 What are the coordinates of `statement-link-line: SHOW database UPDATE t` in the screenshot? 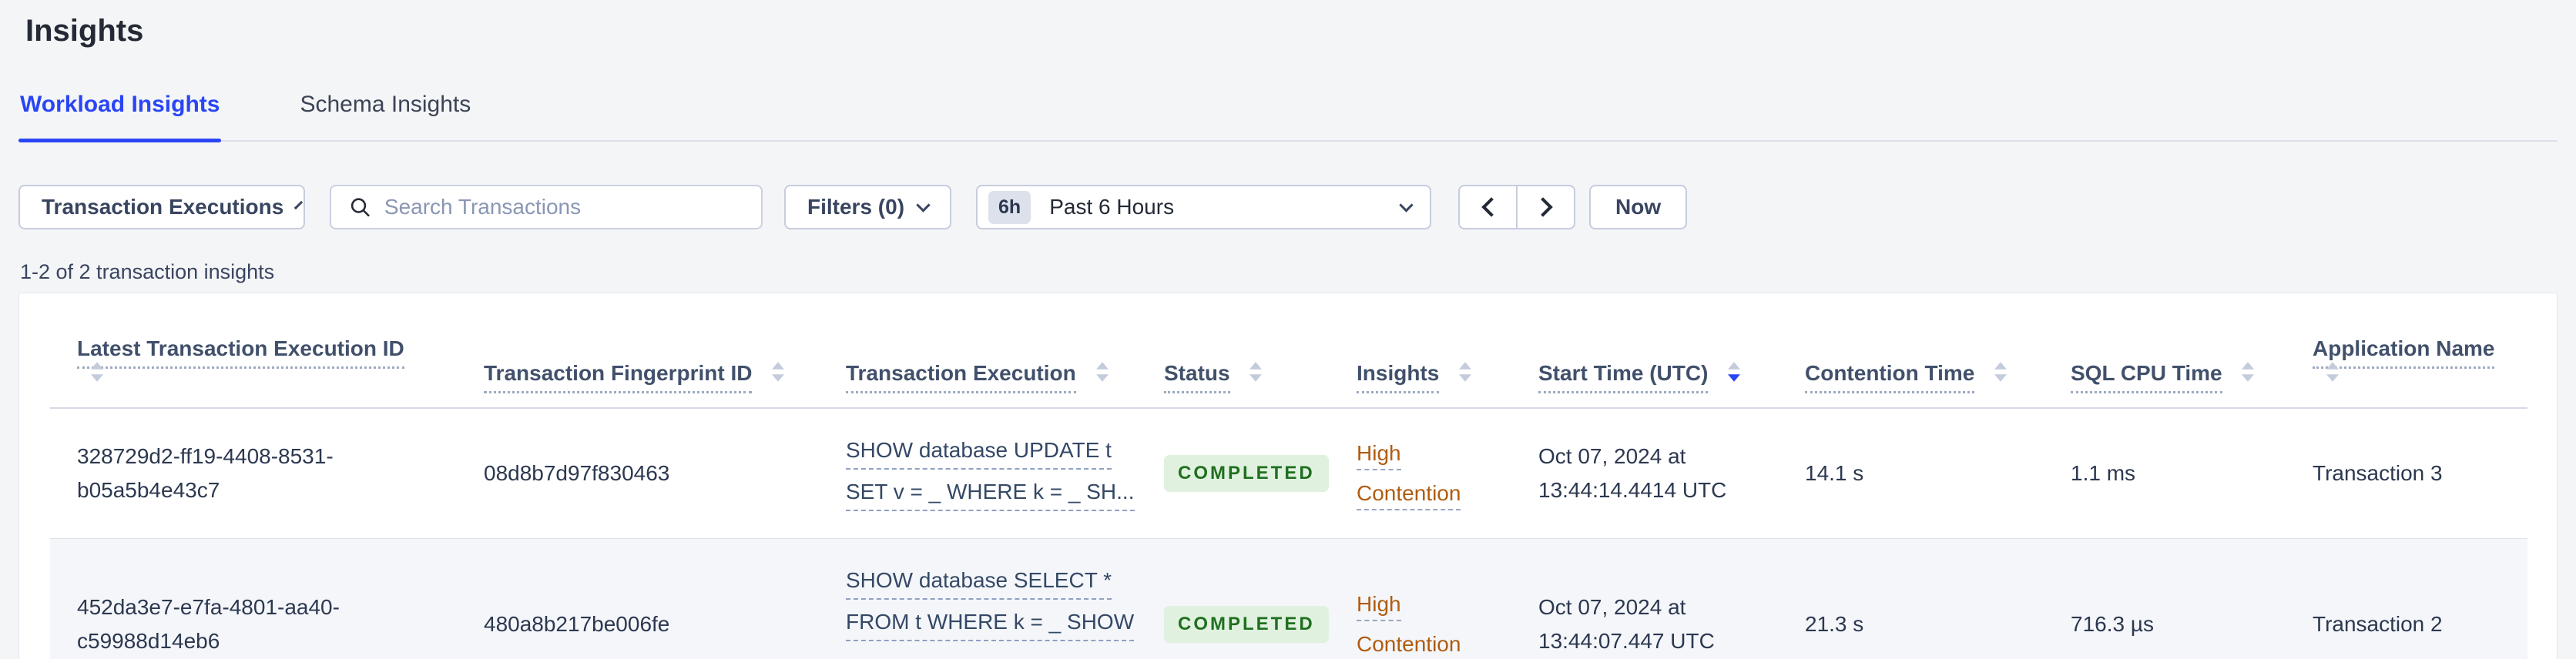 It's located at (979, 453).